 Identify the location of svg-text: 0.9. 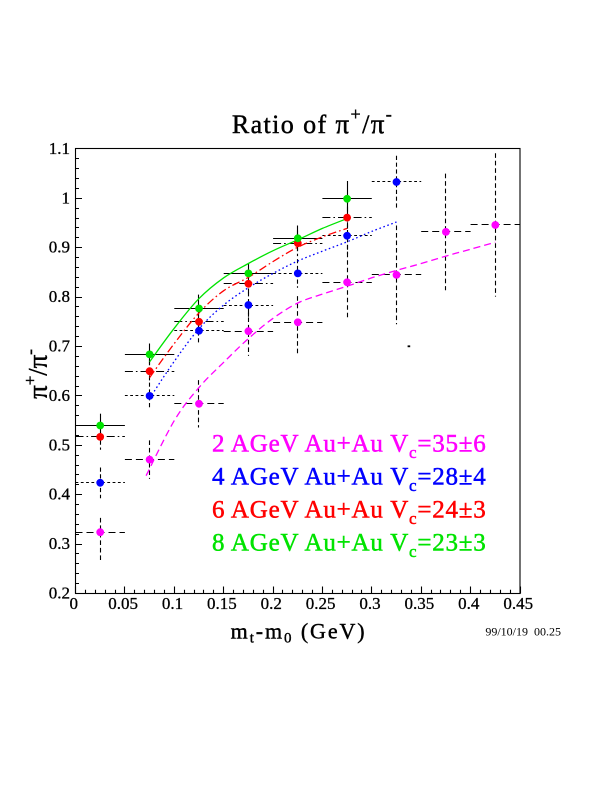
(59, 247).